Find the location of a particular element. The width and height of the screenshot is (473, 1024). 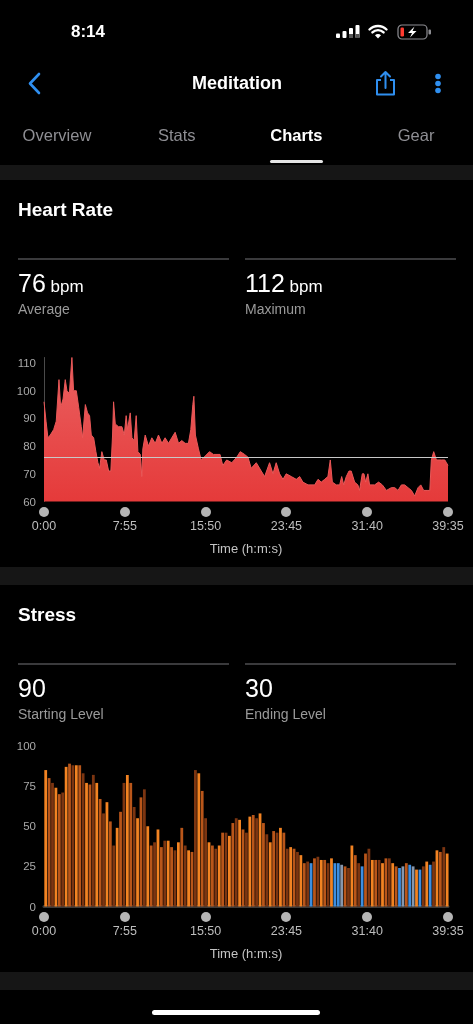

y-tick-label: 75 is located at coordinates (29, 786).